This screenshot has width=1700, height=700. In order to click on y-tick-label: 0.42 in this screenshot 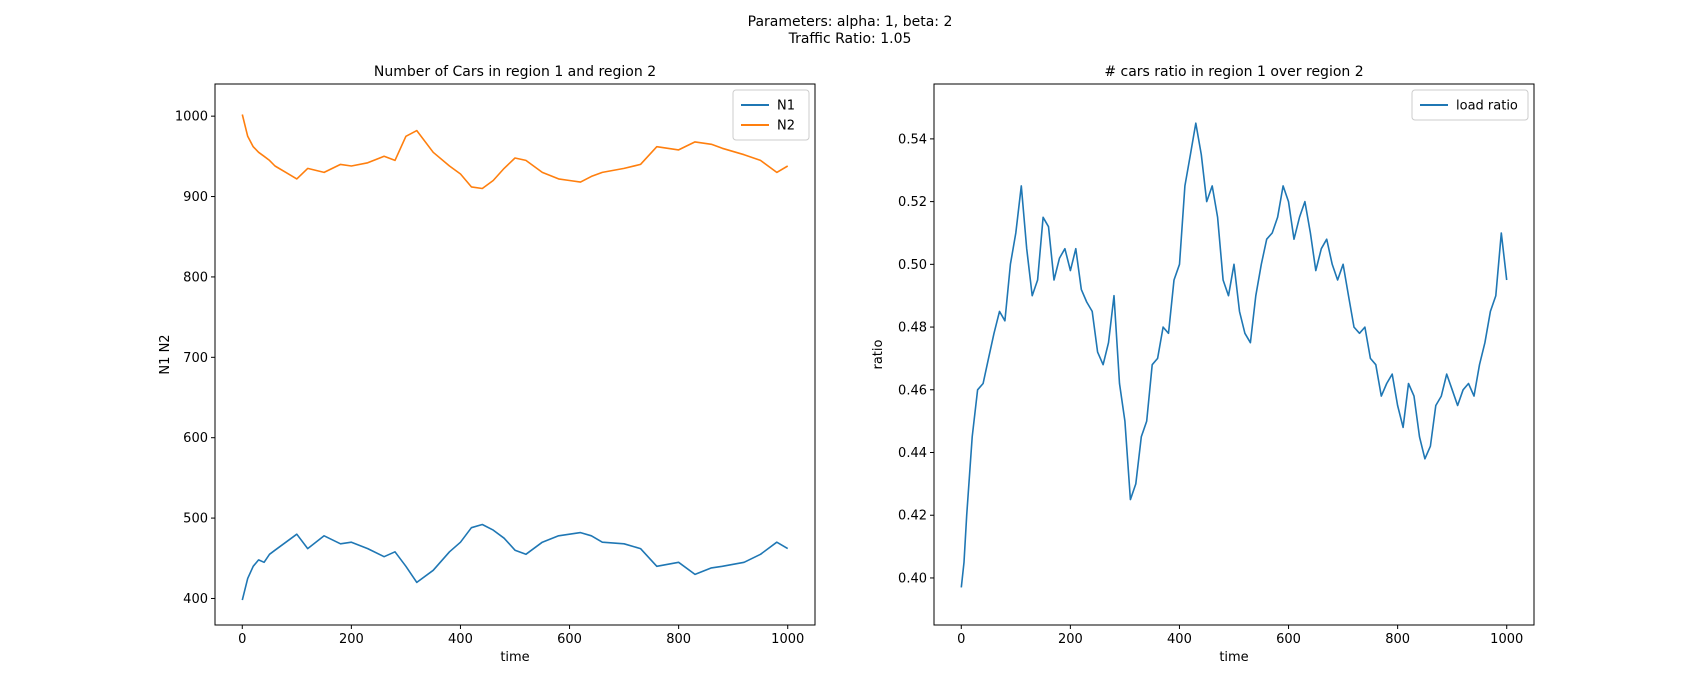, I will do `click(912, 516)`.